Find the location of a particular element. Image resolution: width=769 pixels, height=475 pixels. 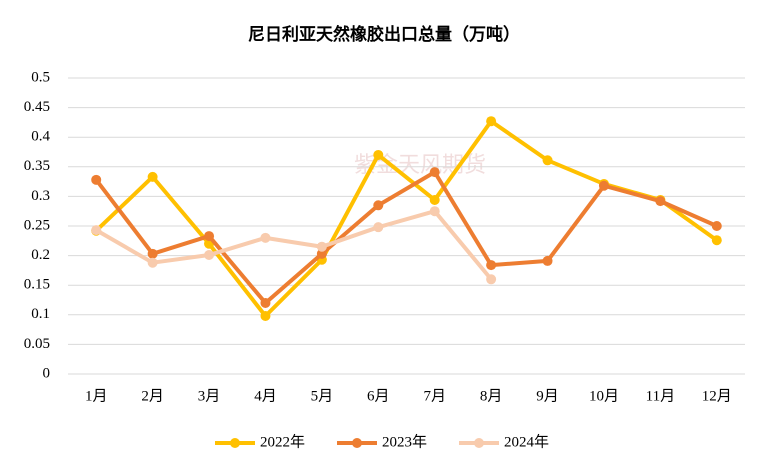

y-tick-label: 0.2 is located at coordinates (40, 255).